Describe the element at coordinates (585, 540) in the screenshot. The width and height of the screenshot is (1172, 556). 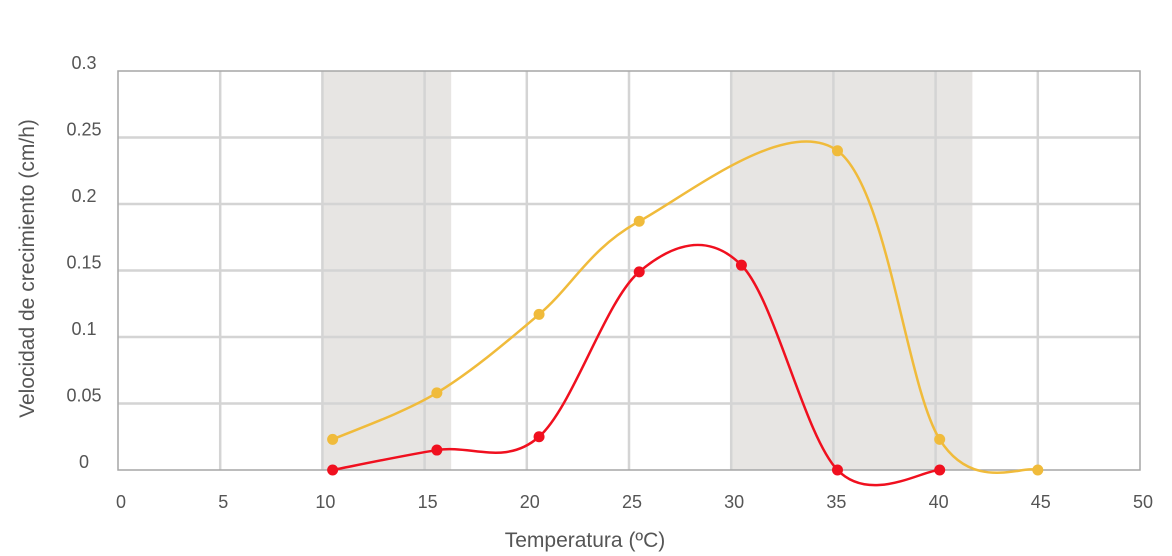
I see `x-axis-title: Temperatura (ºC)` at that location.